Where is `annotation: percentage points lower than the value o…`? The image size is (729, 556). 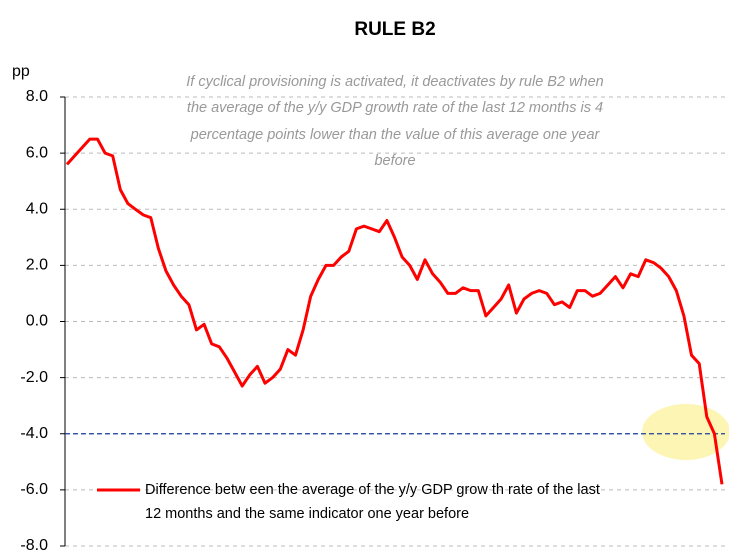 annotation: percentage points lower than the value o… is located at coordinates (395, 135).